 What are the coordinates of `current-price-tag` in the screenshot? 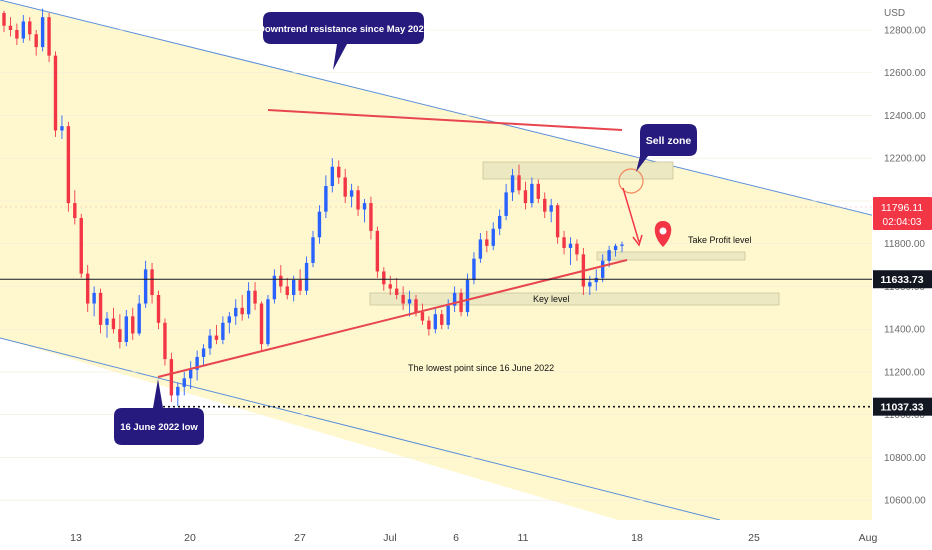 It's located at (902, 213).